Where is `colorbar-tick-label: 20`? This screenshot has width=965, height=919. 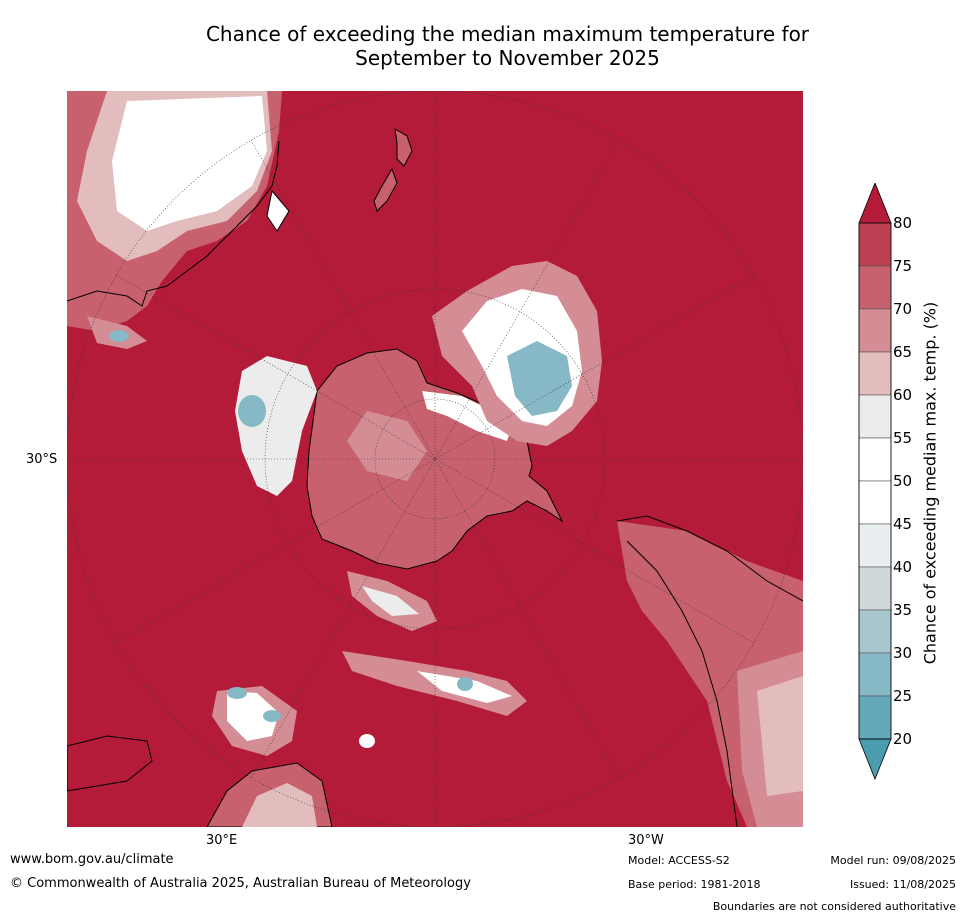 colorbar-tick-label: 20 is located at coordinates (903, 739).